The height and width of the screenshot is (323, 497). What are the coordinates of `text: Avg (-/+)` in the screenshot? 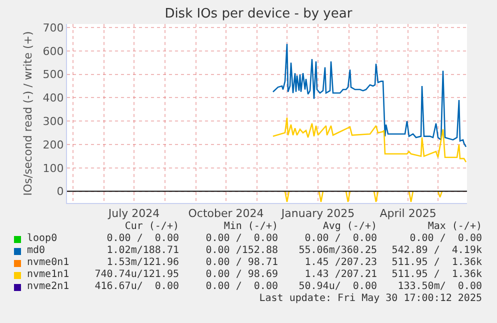 It's located at (349, 227).